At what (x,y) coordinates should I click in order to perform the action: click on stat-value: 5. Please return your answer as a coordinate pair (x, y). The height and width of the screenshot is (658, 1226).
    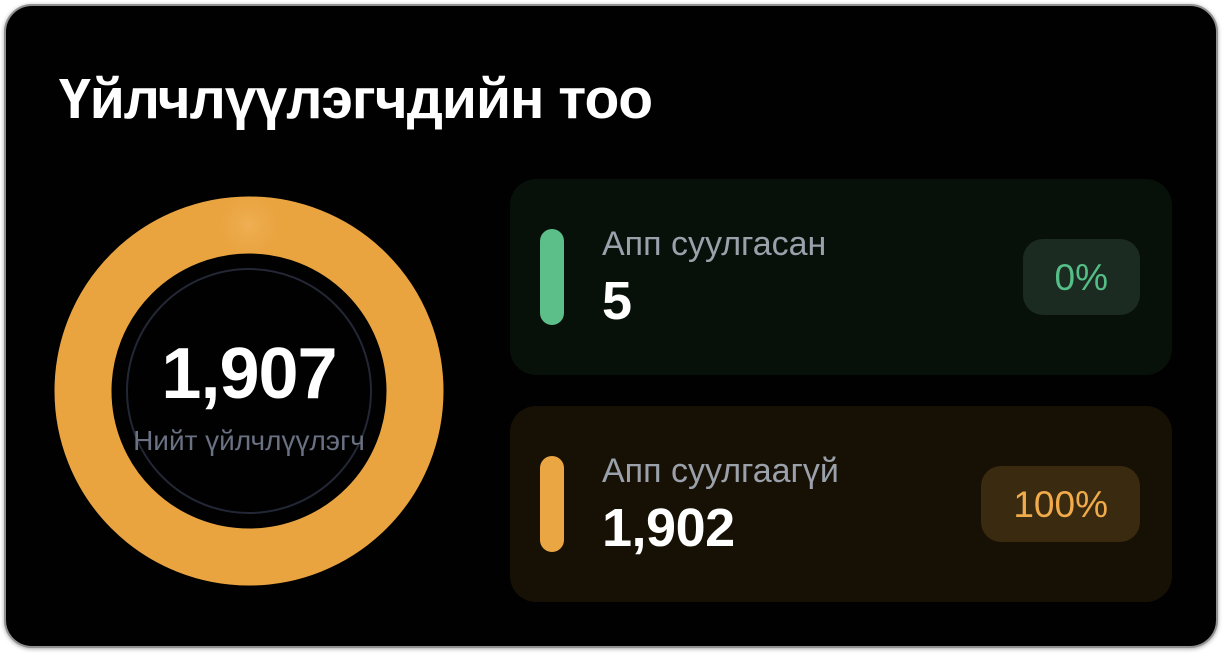
    Looking at the image, I should click on (617, 300).